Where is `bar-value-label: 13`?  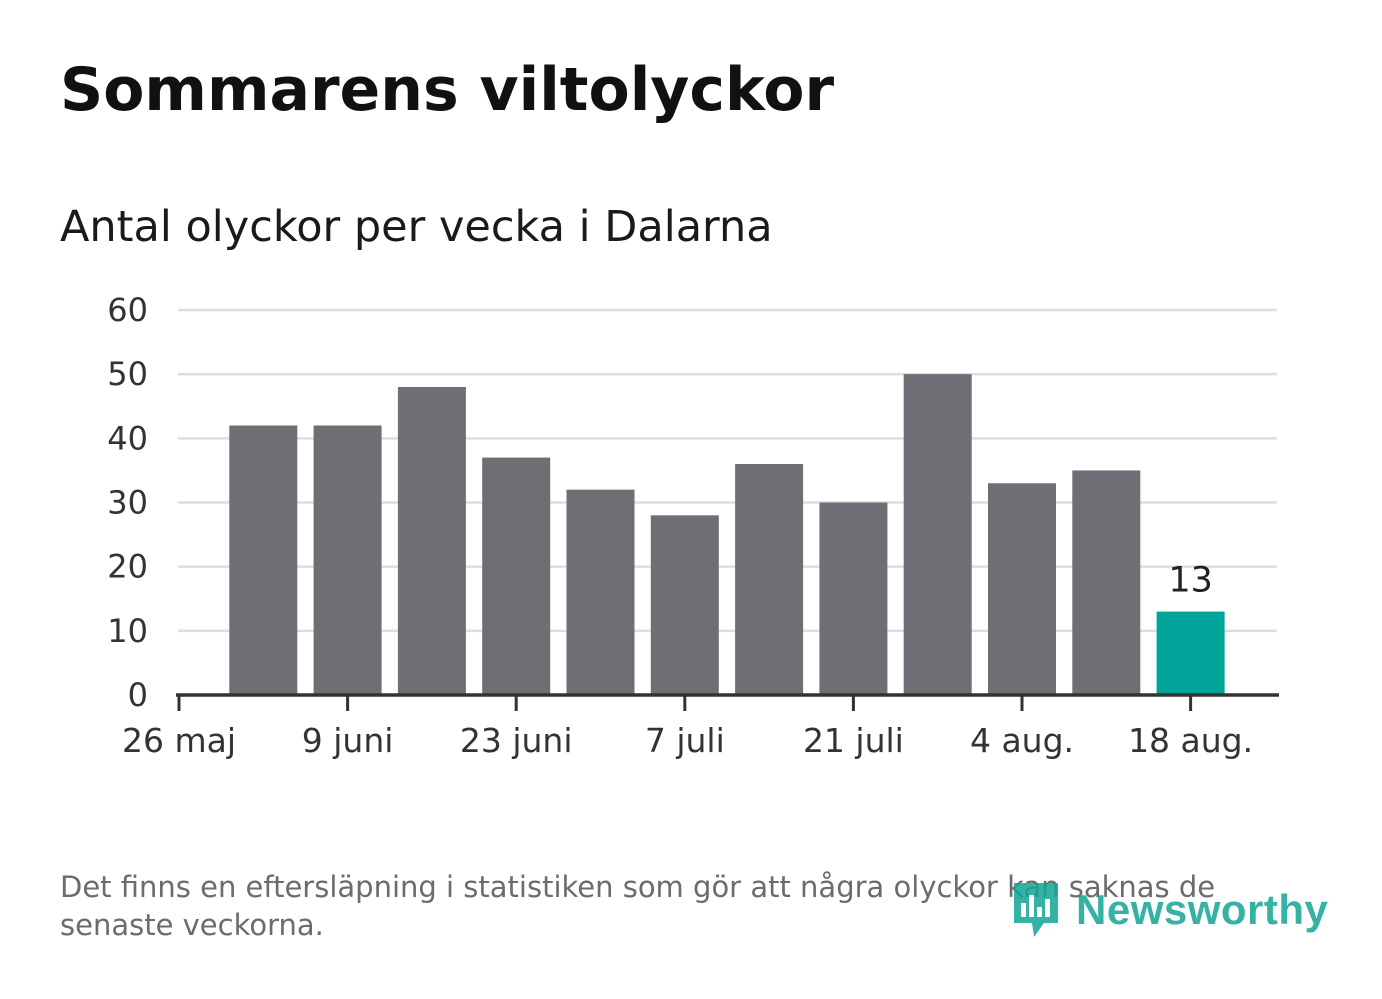
bar-value-label: 13 is located at coordinates (1190, 581).